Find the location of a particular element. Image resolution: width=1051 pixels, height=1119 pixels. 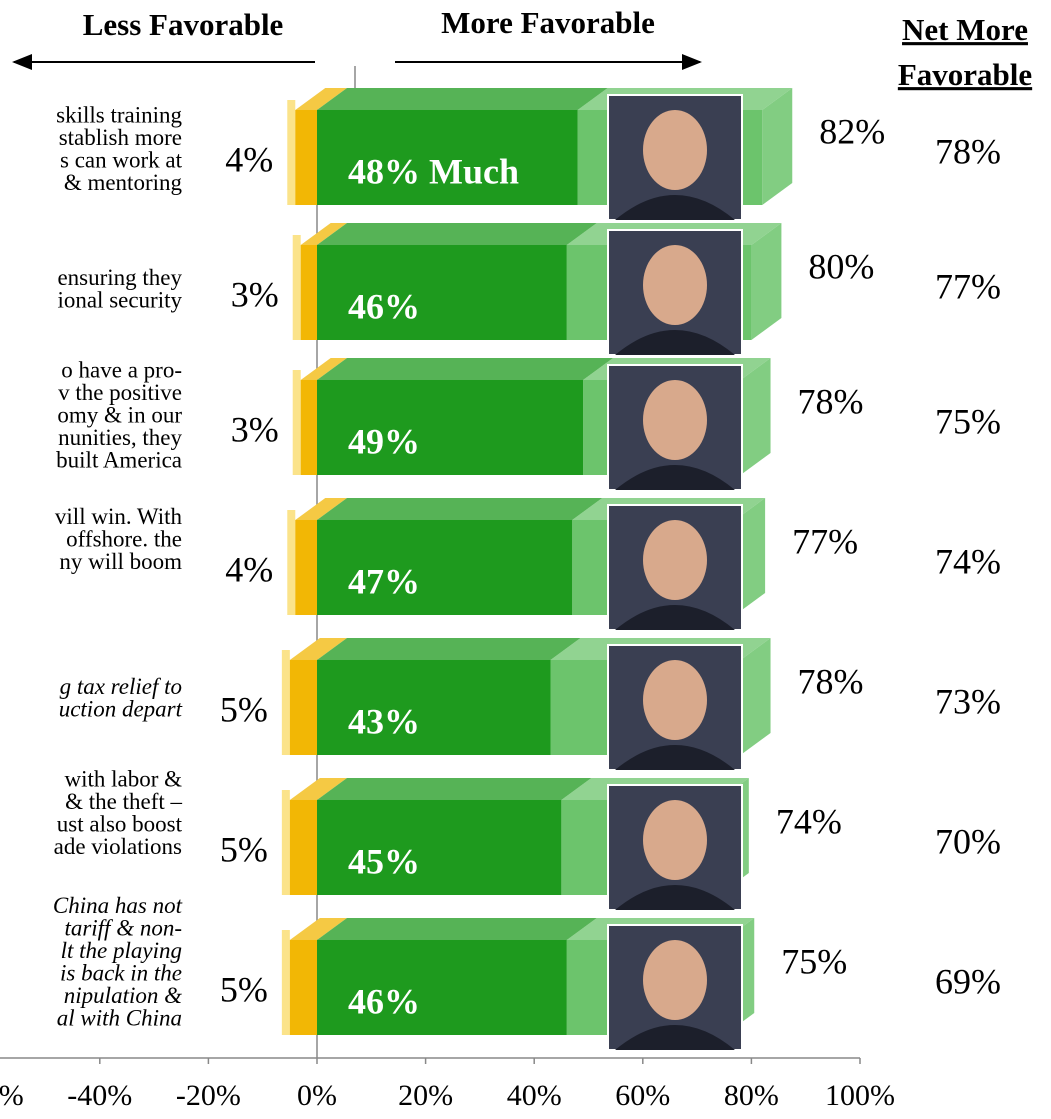

x-tick-label: 20% is located at coordinates (425, 1095).